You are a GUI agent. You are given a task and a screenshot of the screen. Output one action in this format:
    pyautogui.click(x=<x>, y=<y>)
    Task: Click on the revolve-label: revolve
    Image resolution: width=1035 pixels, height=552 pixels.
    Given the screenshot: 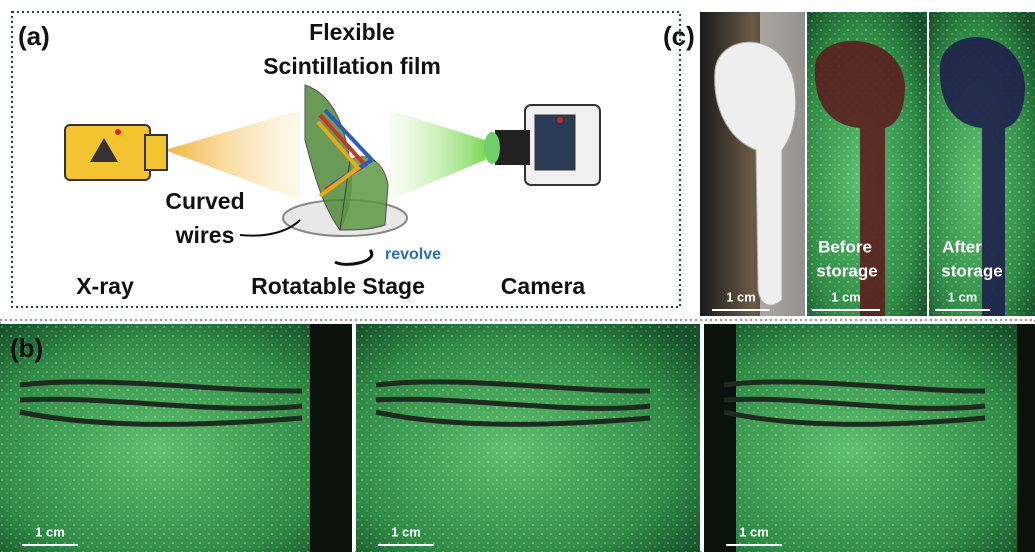 What is the action you would take?
    pyautogui.click(x=413, y=254)
    